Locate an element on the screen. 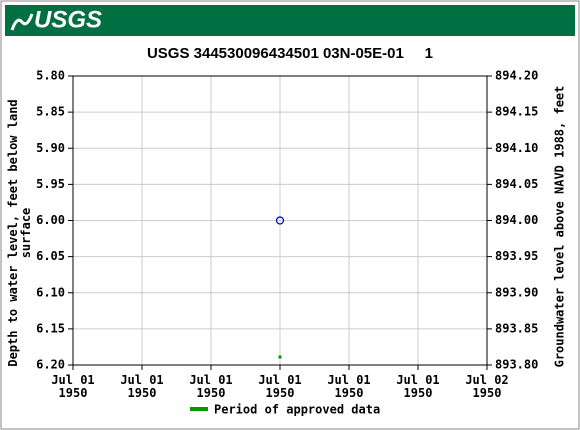 This screenshot has height=430, width=580. y2-tick-label: 894.20 is located at coordinates (516, 76).